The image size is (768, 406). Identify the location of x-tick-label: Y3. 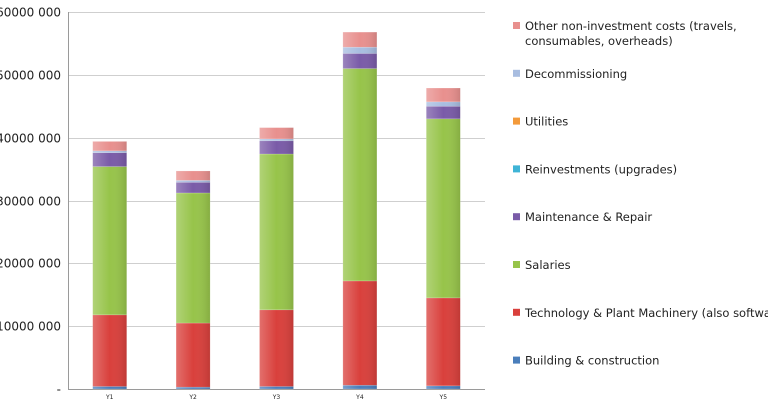
(276, 397).